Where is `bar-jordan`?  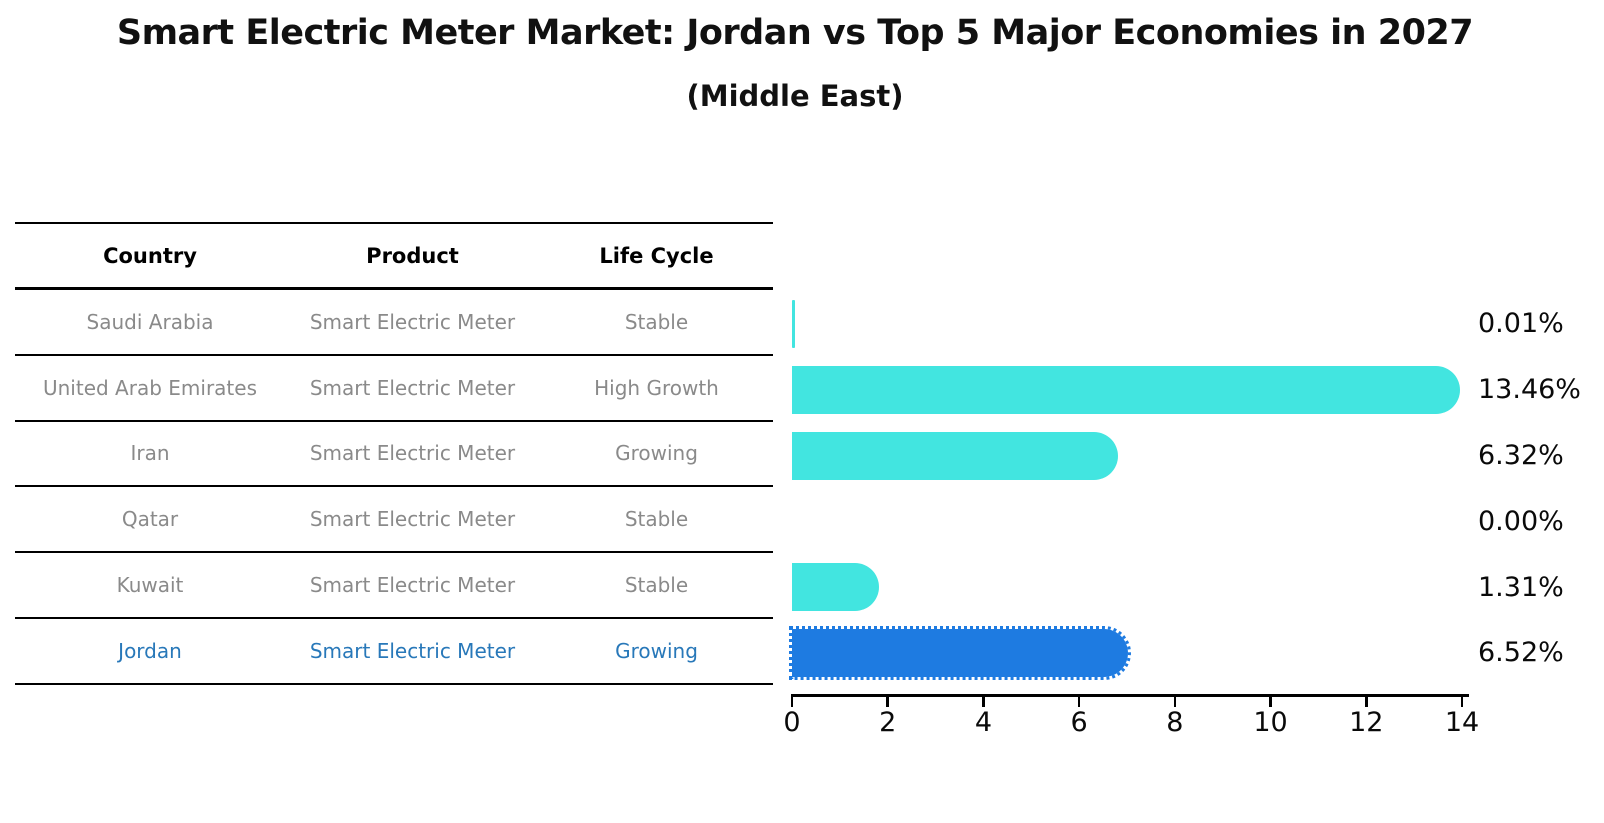 bar-jordan is located at coordinates (960, 652).